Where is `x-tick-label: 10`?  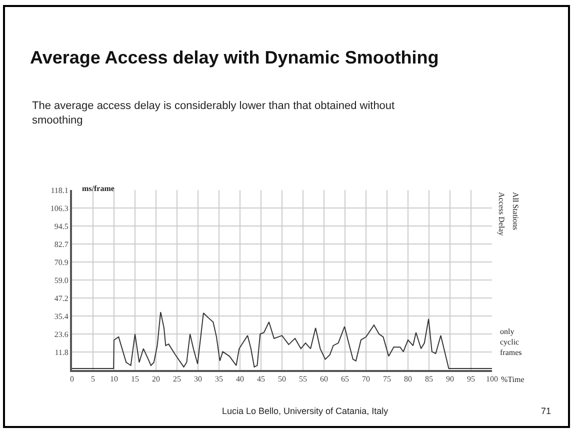 x-tick-label: 10 is located at coordinates (114, 379).